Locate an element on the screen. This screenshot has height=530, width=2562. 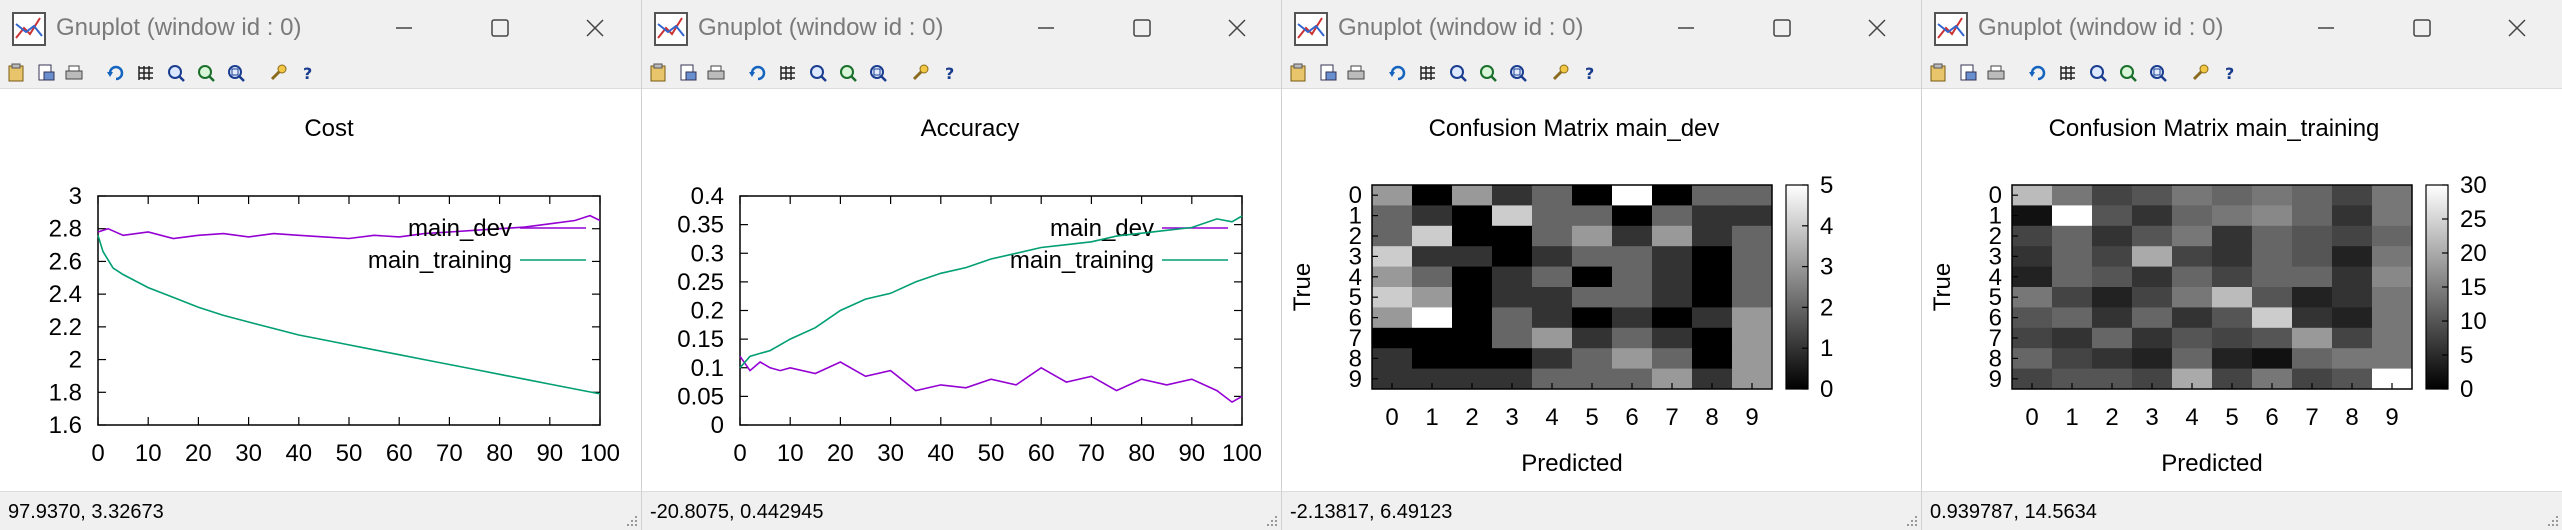
mouse-coordinates: 0.939787, 14.5634 is located at coordinates (2013, 512).